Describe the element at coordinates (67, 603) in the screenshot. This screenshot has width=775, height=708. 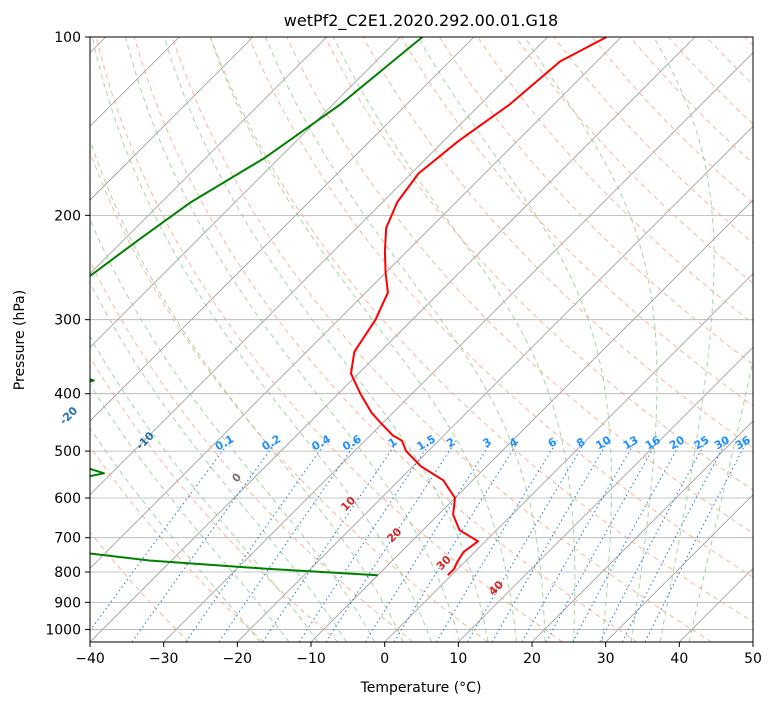
I see `y-tick-label: 900` at that location.